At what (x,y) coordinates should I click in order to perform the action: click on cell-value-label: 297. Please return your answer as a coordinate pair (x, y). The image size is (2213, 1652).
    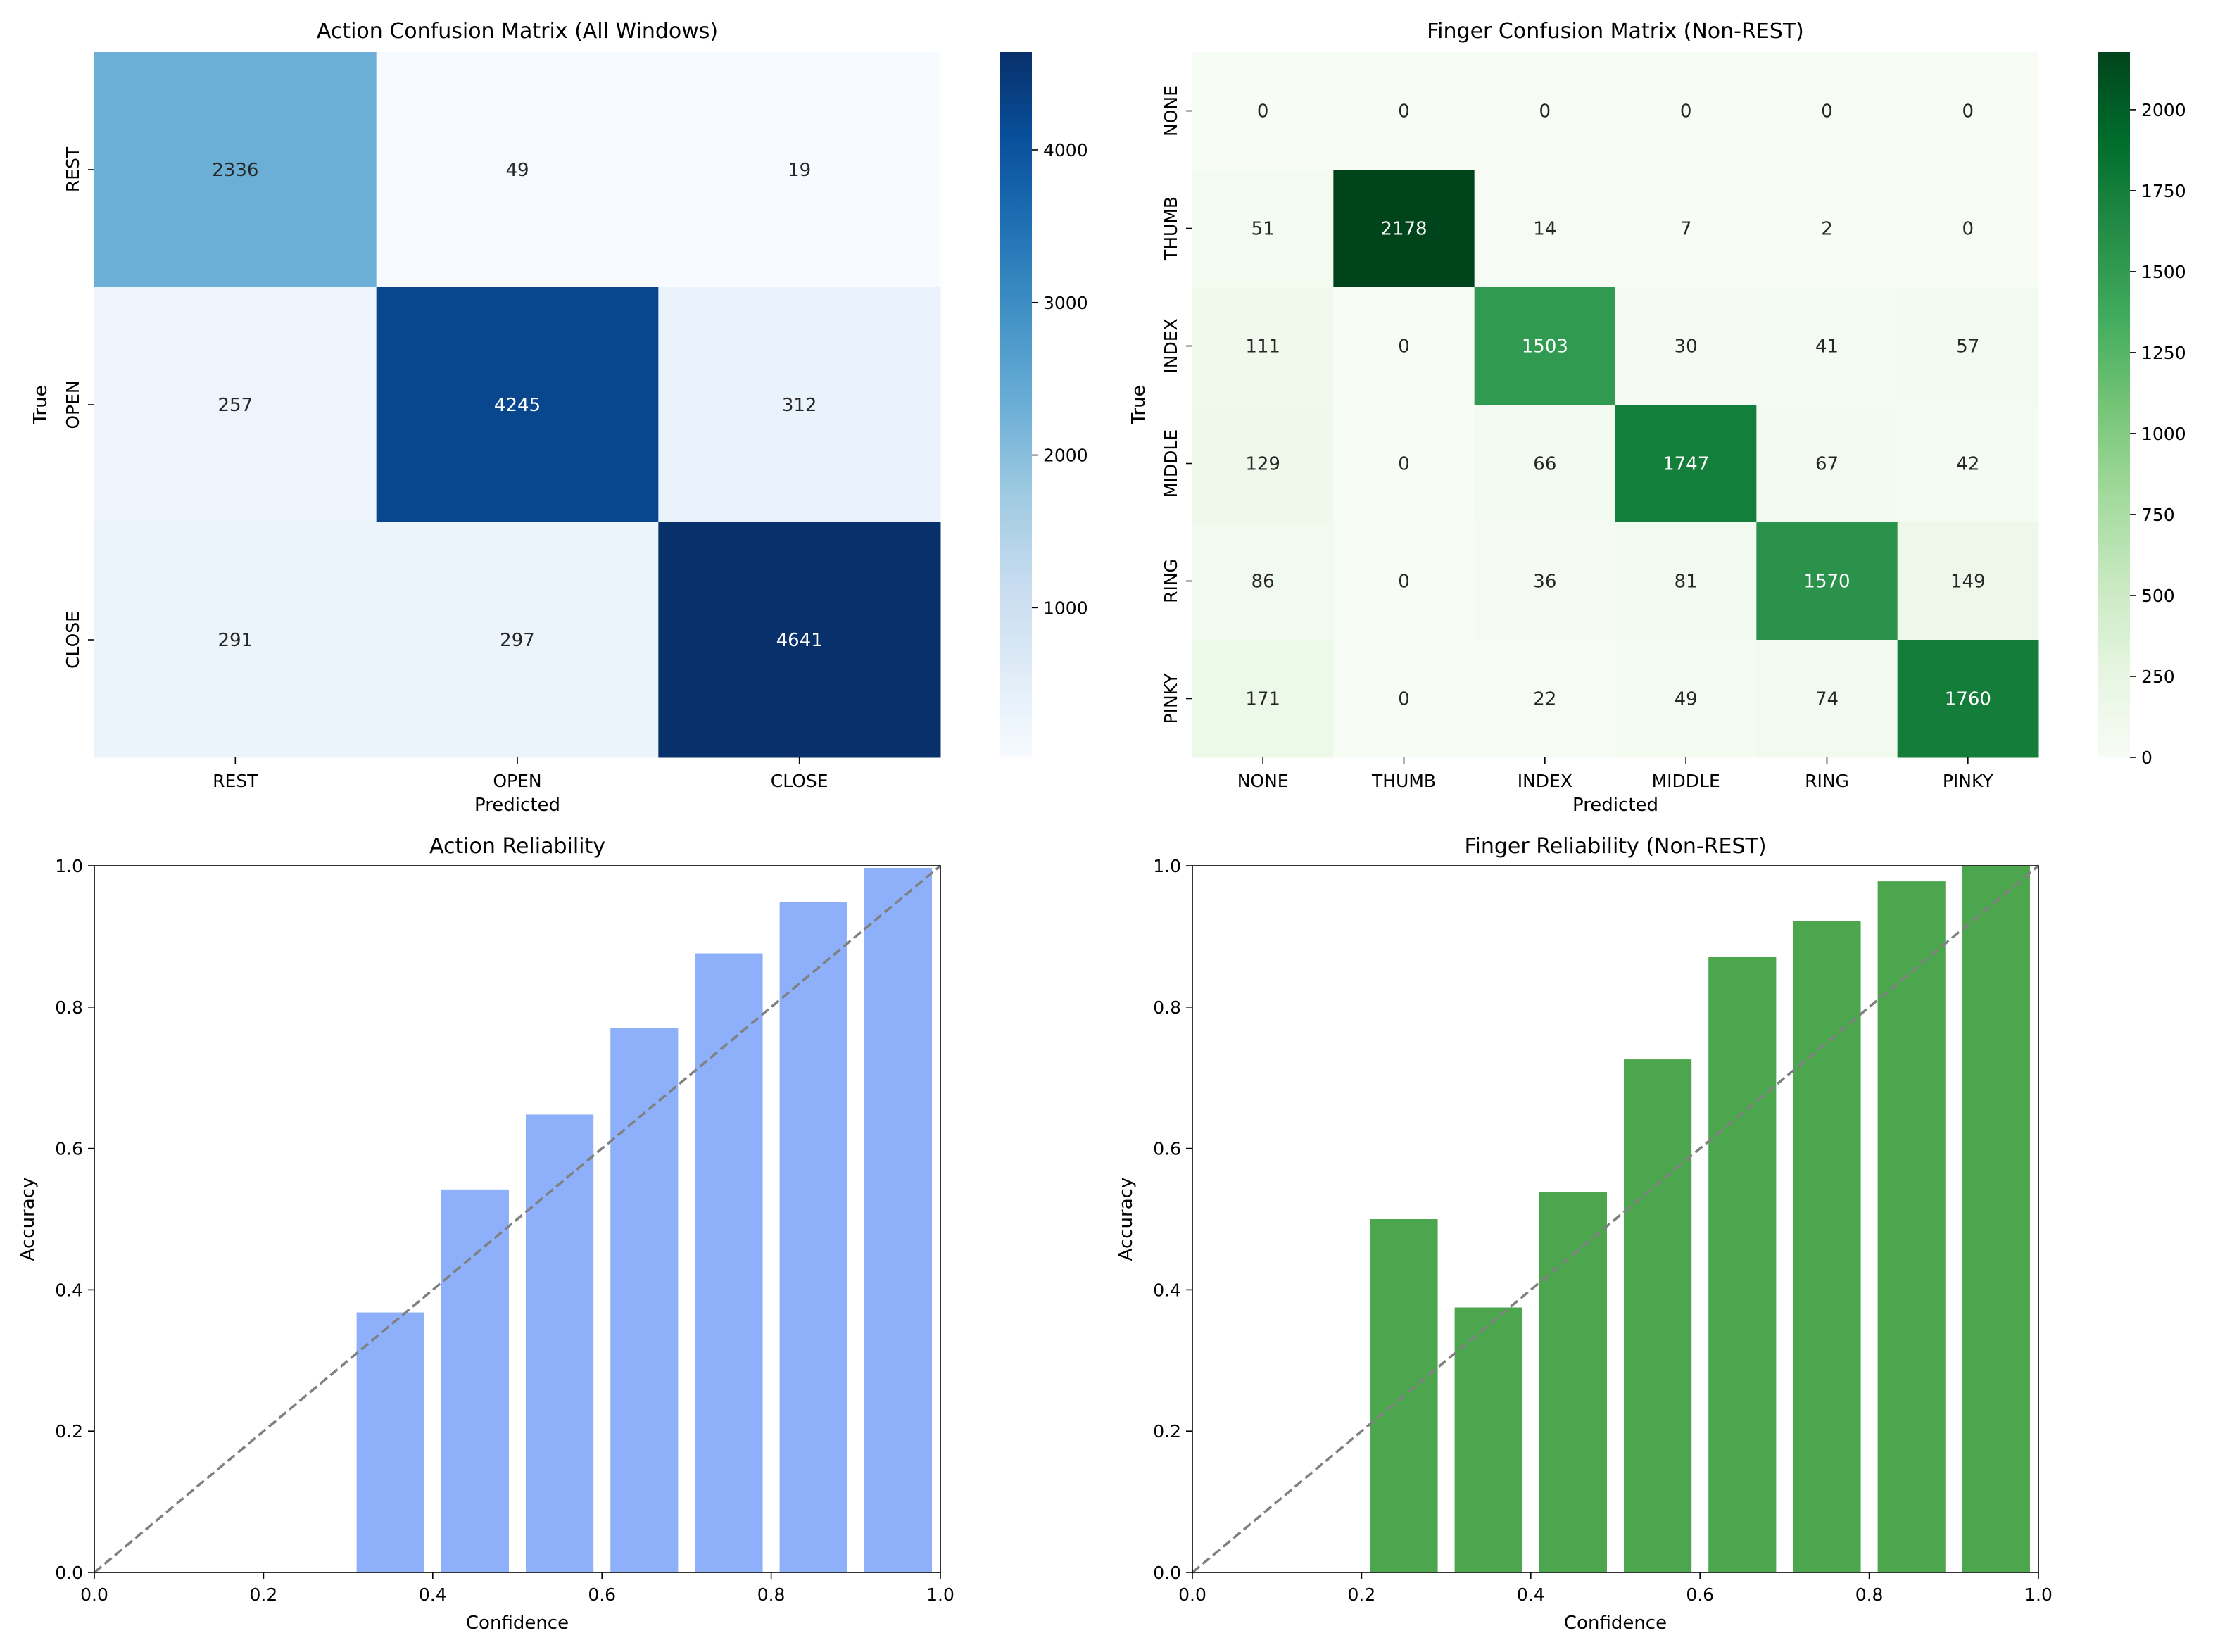
    Looking at the image, I should click on (517, 640).